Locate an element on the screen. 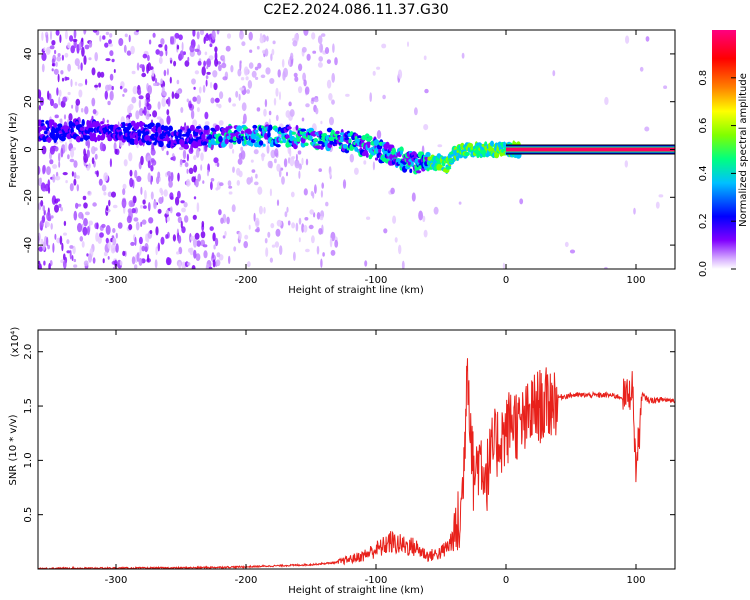 Image resolution: width=750 pixels, height=600 pixels. spectrogram-x-axis-label: Height of straight line (km) is located at coordinates (356, 290).